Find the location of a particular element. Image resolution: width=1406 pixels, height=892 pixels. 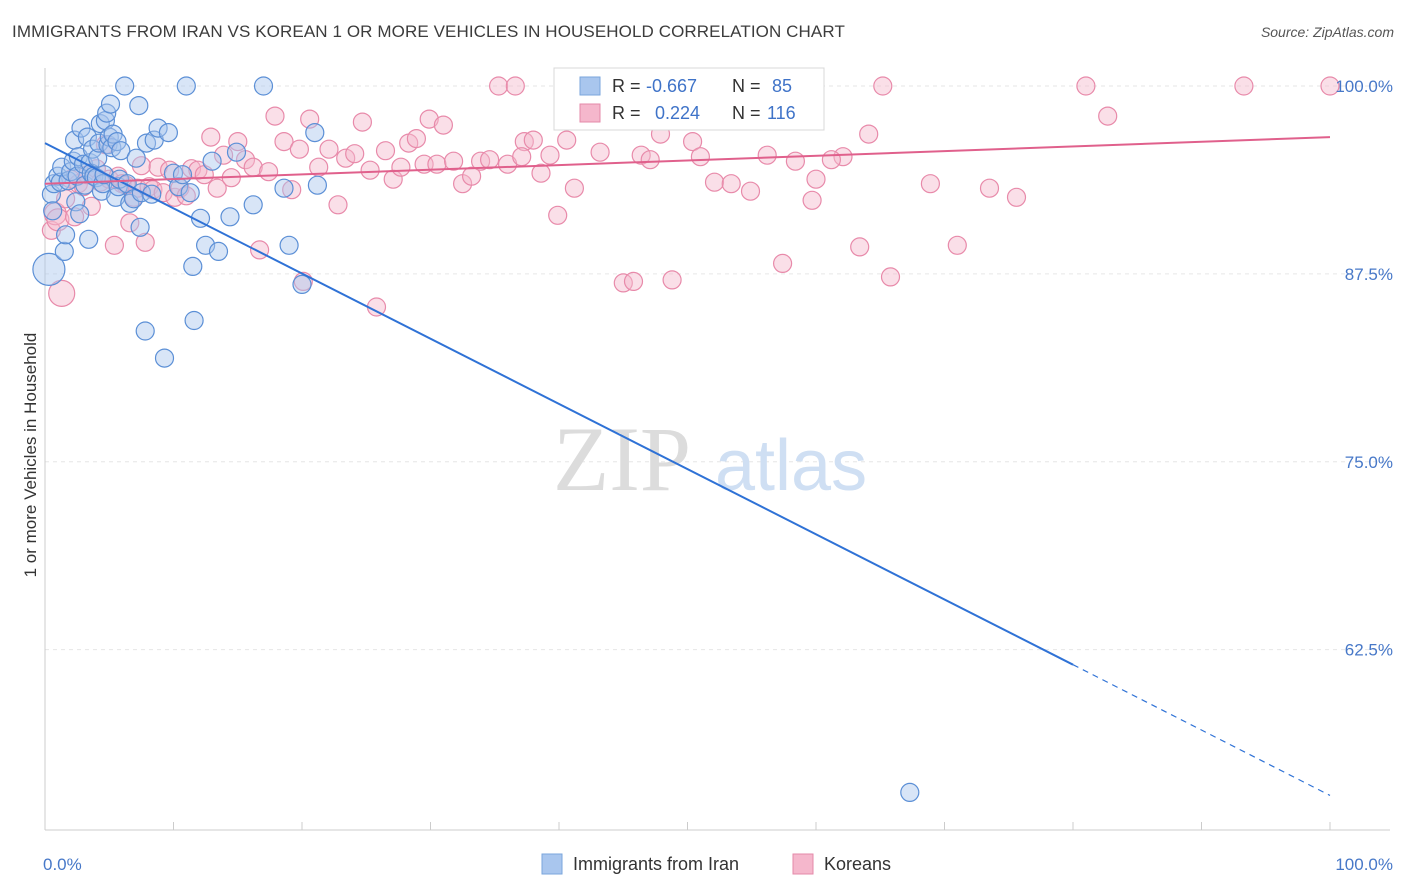

trendline-korean is located at coordinates (687, 160).